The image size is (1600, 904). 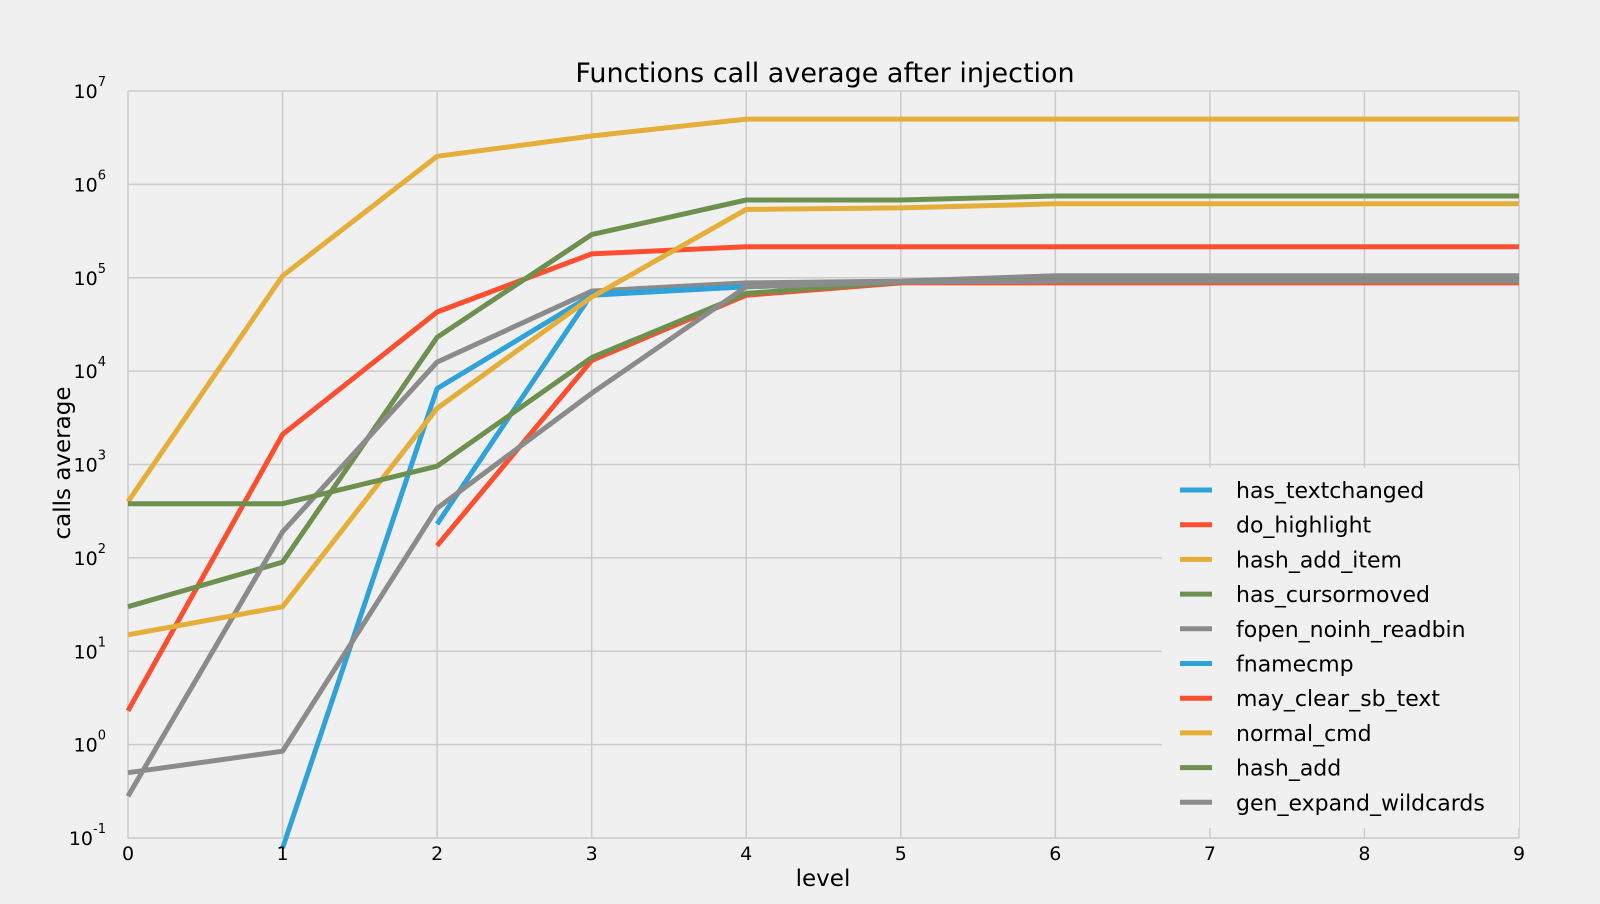 I want to click on y-tick-label: 10⁻¹, so click(x=87, y=836).